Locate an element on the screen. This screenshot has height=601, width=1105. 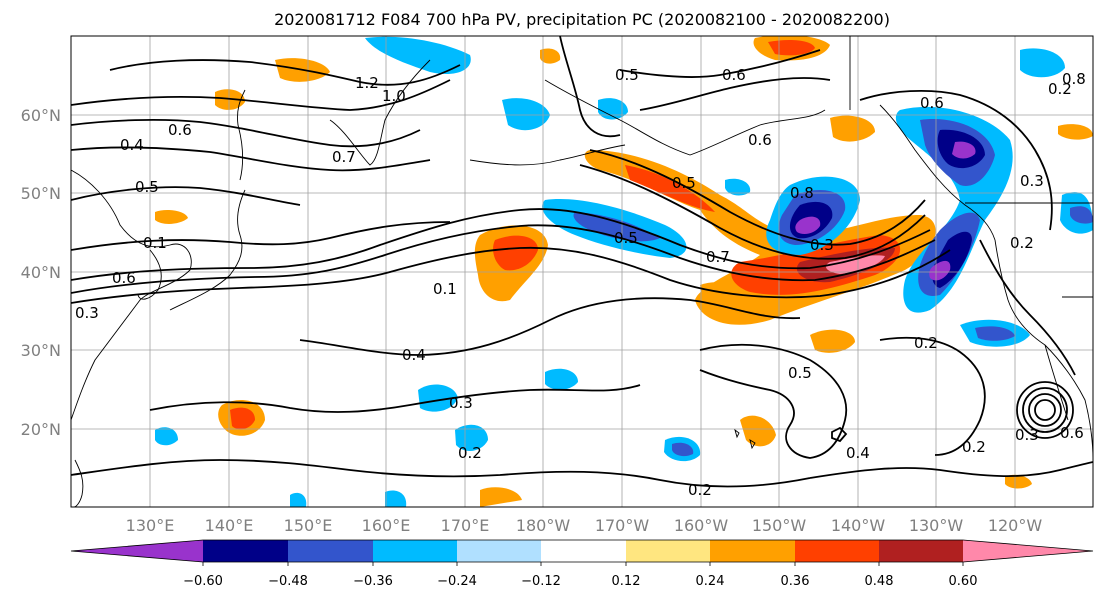
lon-label: 170°E is located at coordinates (465, 525).